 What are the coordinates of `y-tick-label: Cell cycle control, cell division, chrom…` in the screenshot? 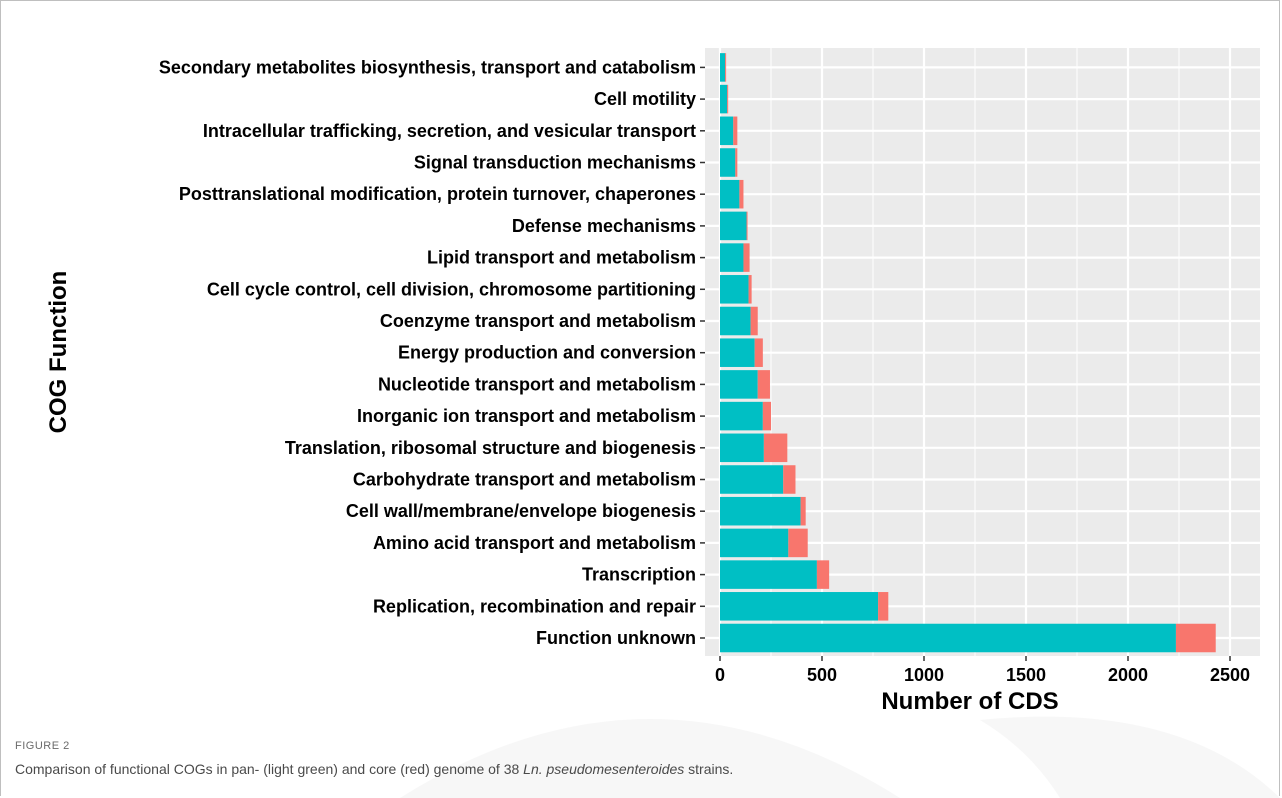 It's located at (451, 289).